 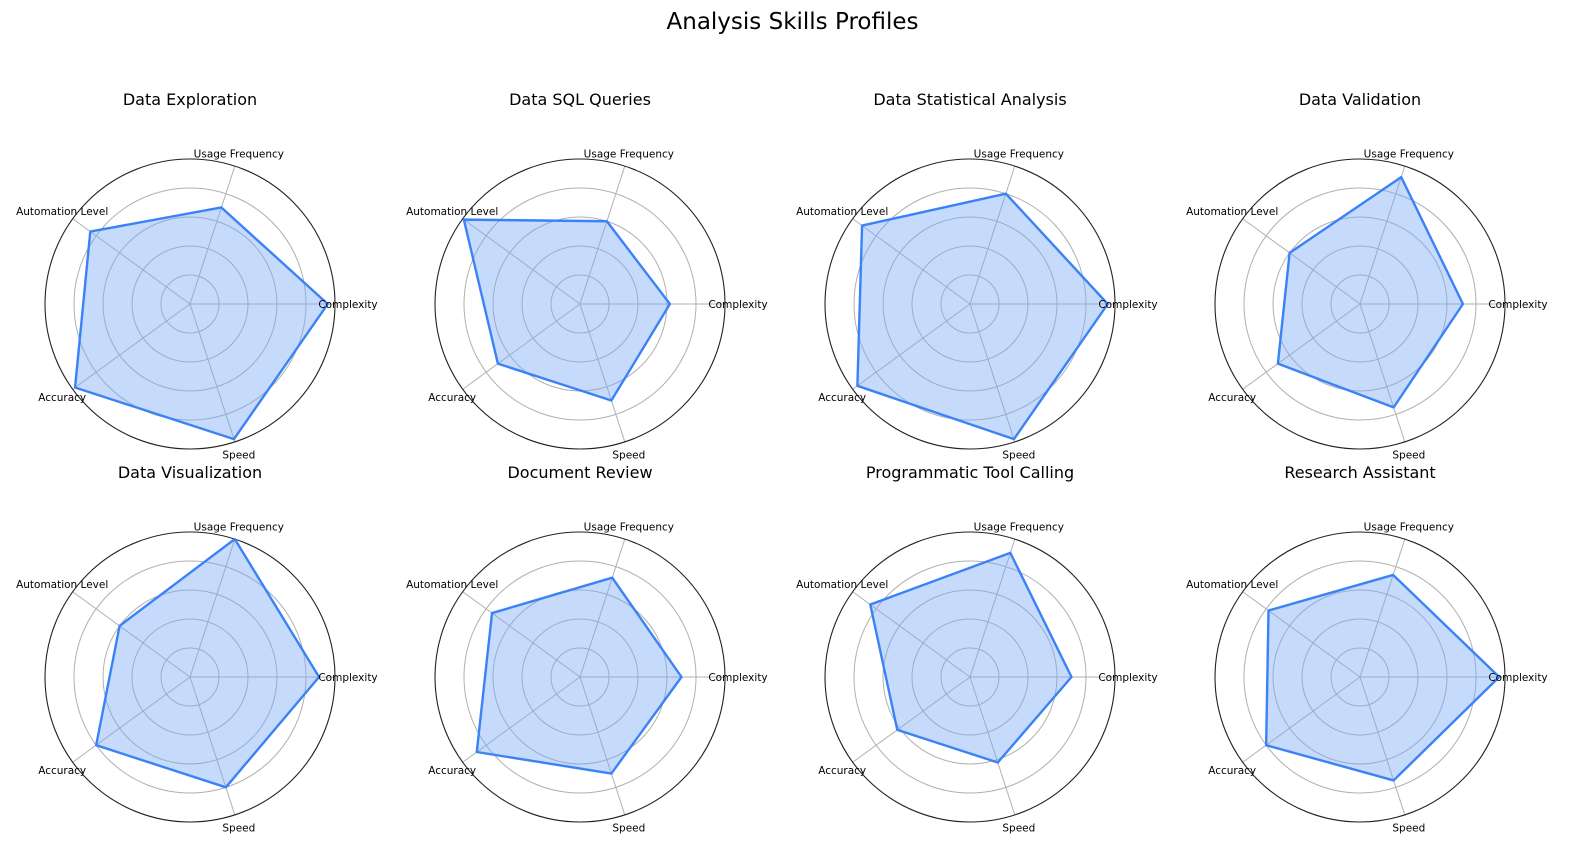 What do you see at coordinates (1360, 99) in the screenshot?
I see `panel-title: Data Validation` at bounding box center [1360, 99].